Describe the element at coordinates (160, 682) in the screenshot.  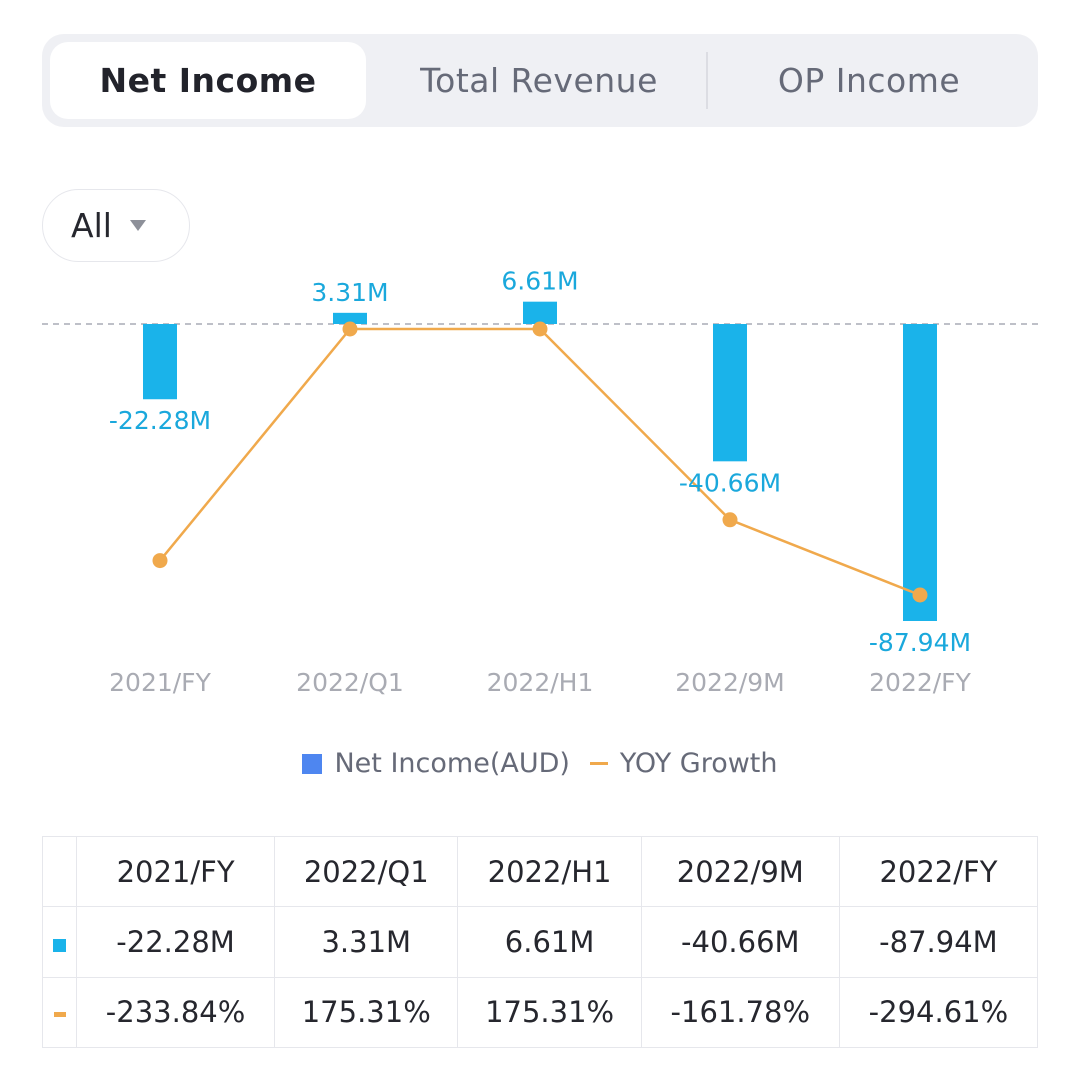
I see `x-tick-label: 2021/FY` at that location.